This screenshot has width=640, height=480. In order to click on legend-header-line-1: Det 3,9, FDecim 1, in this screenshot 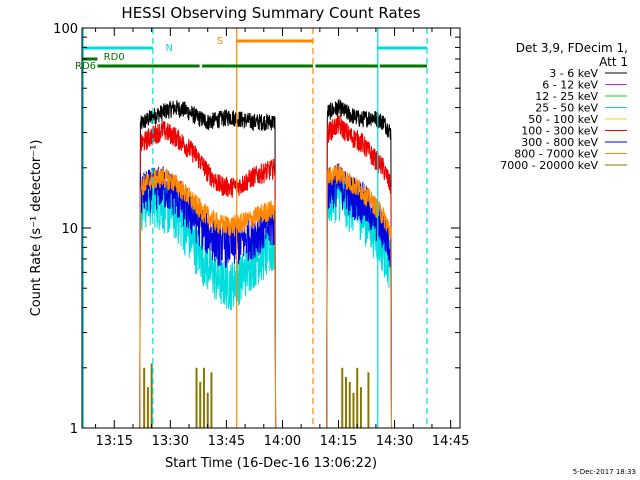, I will do `click(572, 48)`.